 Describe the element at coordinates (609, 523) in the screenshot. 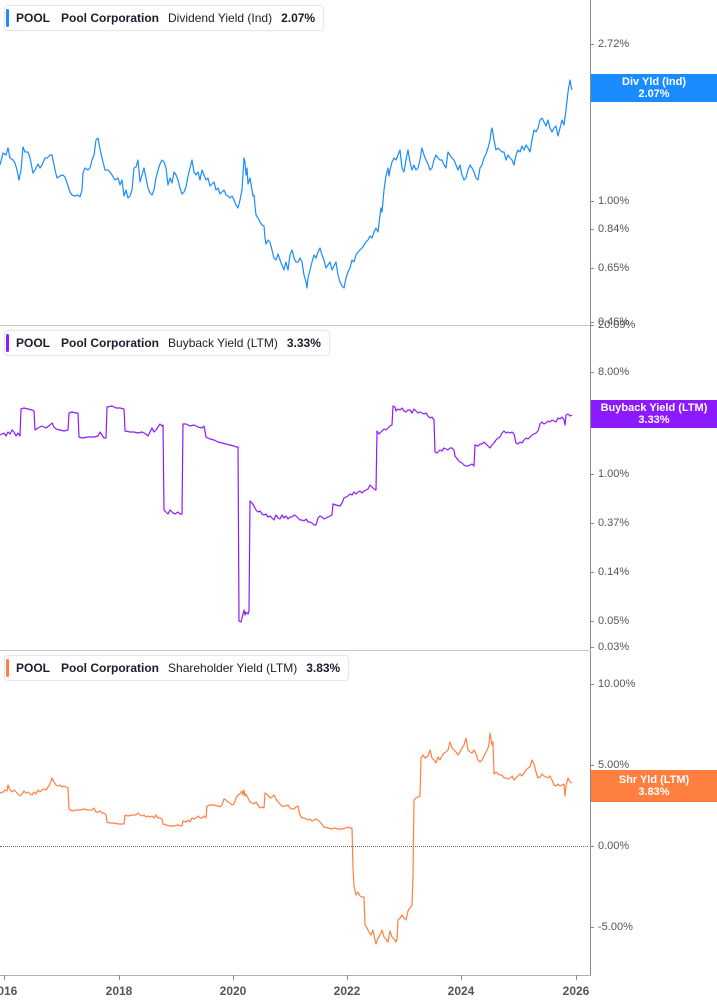

I see `y-tick: 0.37%` at that location.